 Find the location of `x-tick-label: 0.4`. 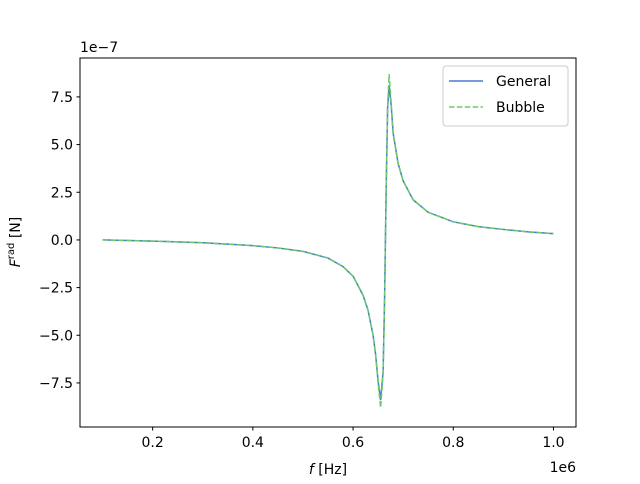

x-tick-label: 0.4 is located at coordinates (253, 443).